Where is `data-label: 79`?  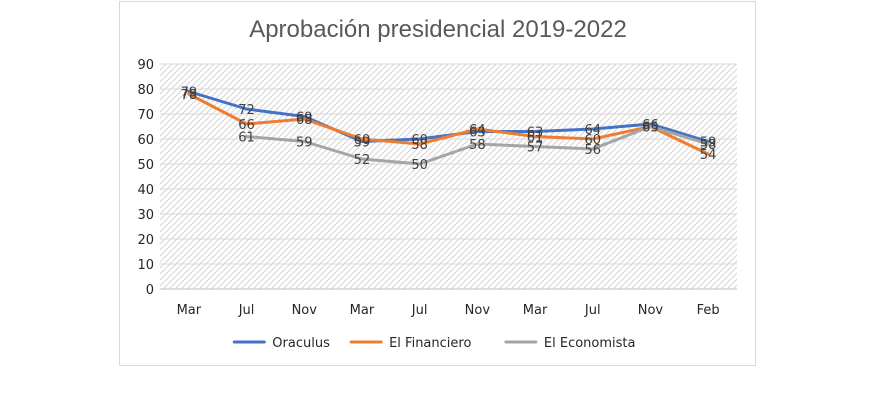 data-label: 79 is located at coordinates (189, 93).